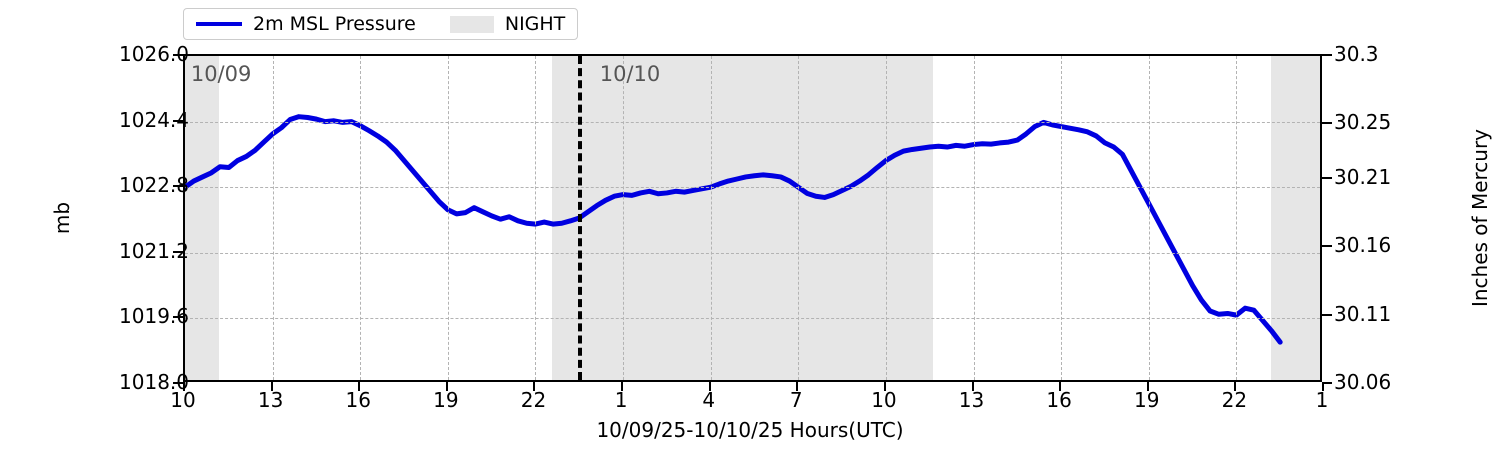 This screenshot has height=450, width=1500. What do you see at coordinates (62, 218) in the screenshot?
I see `y-axis-label-left: mb` at bounding box center [62, 218].